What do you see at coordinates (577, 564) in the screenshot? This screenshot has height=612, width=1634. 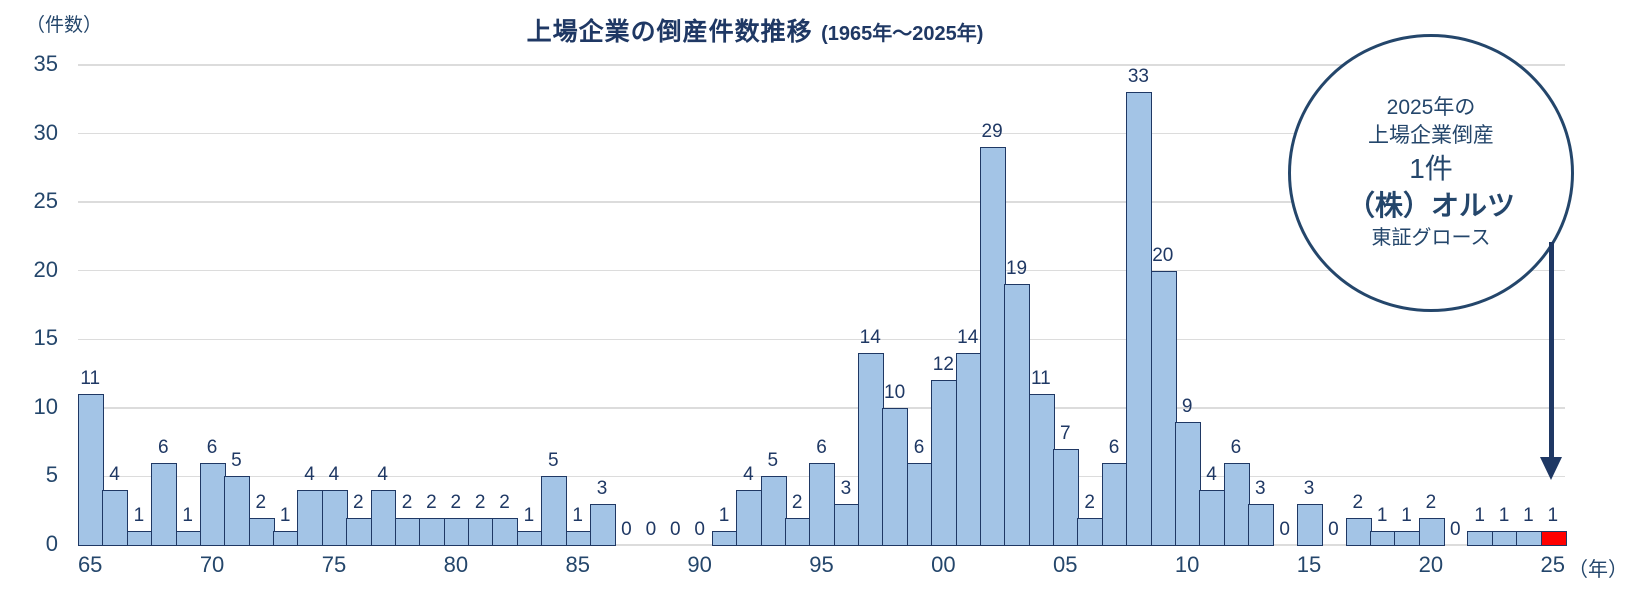 I see `x-axis-tick-label: 85` at bounding box center [577, 564].